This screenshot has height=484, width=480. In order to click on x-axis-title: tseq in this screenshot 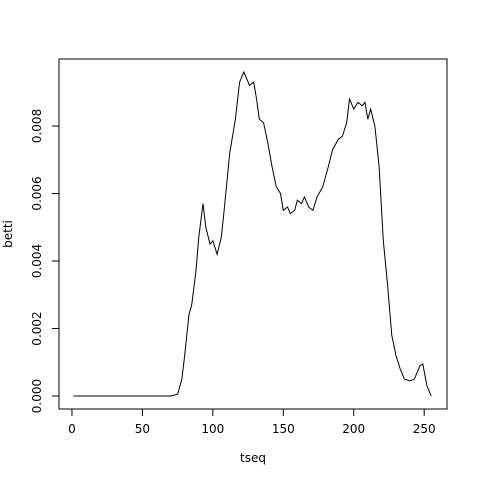, I will do `click(253, 458)`.